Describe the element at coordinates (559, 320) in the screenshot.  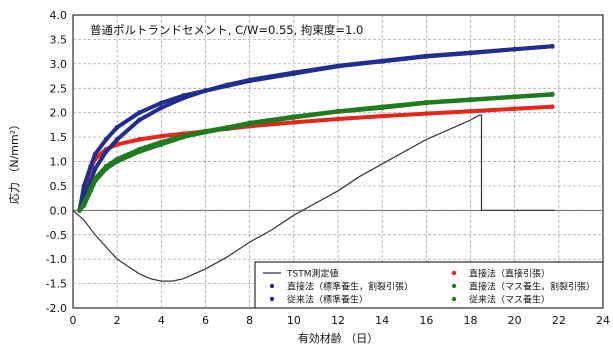
I see `x-tick-label: 22` at that location.